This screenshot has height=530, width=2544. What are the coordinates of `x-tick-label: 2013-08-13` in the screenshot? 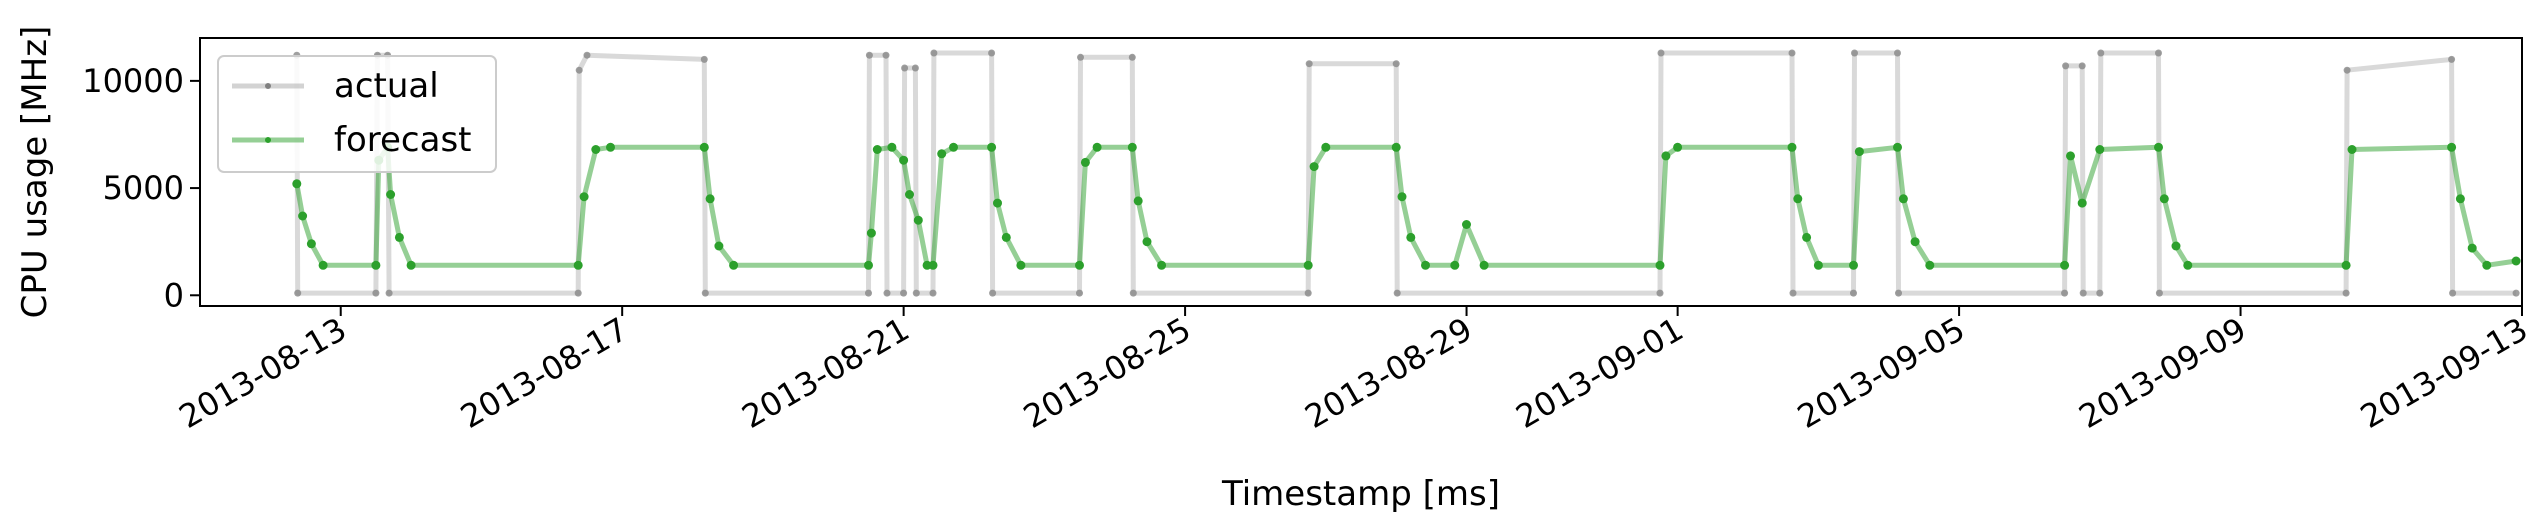 It's located at (263, 373).